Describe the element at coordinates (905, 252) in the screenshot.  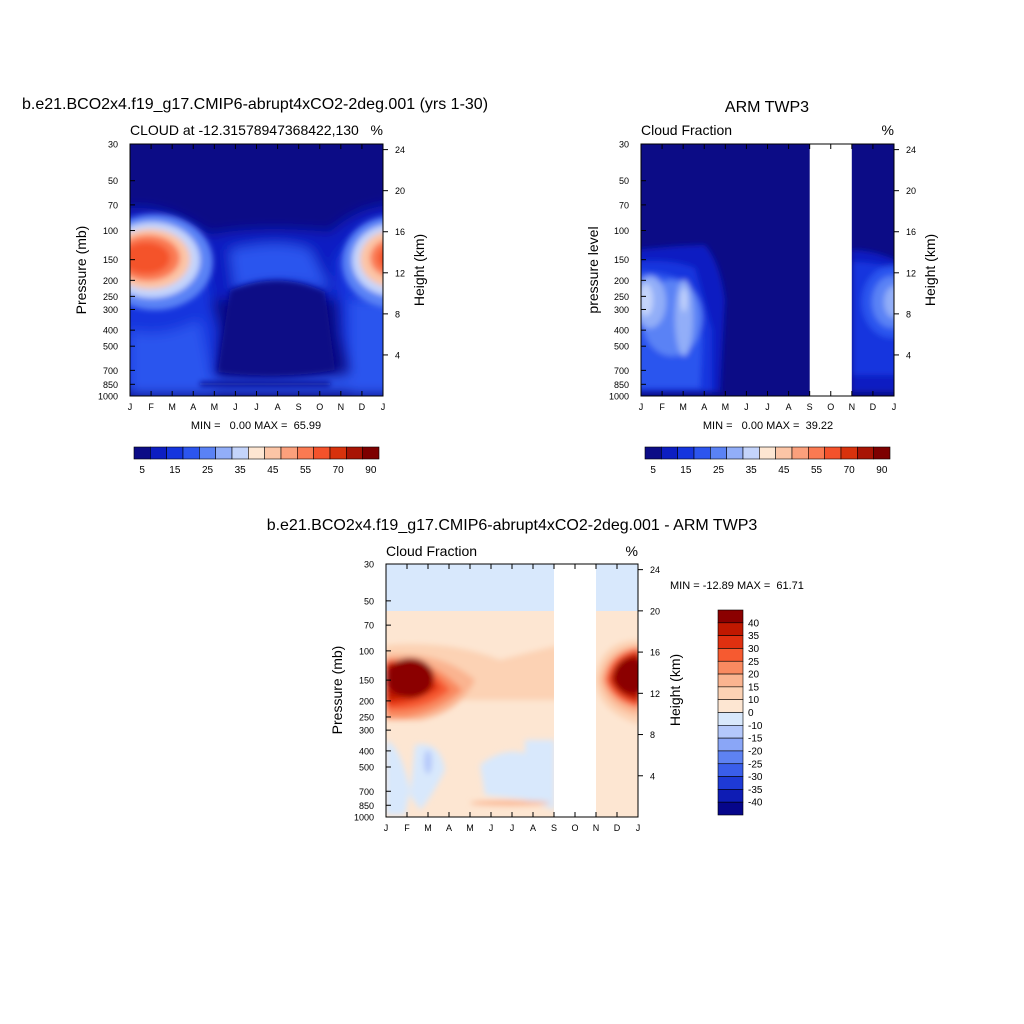
I see `panel-obs-y-right-ticks: 24 20 16 12 8 4` at that location.